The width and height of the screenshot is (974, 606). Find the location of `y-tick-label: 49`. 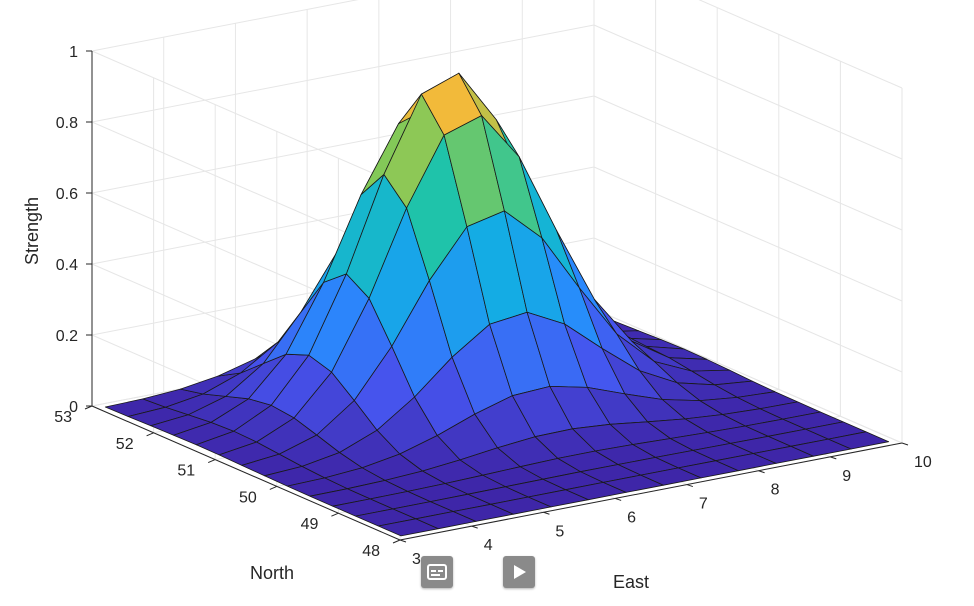

y-tick-label: 49 is located at coordinates (310, 524).